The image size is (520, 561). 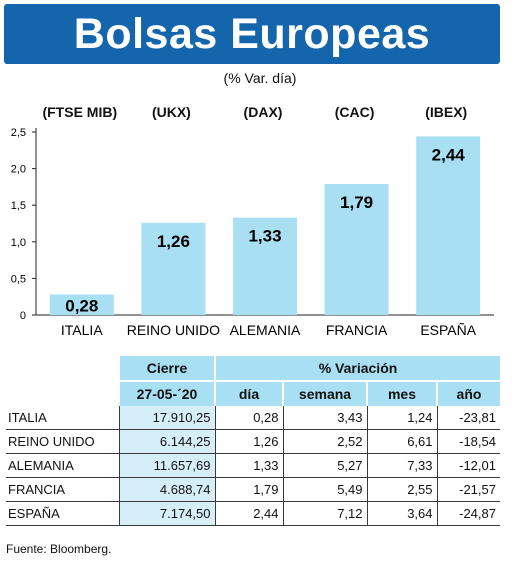 I want to click on table-row: REINO UNIDO 6.144,25 1,26 2,52 6,61 -18,54, so click(x=253, y=441).